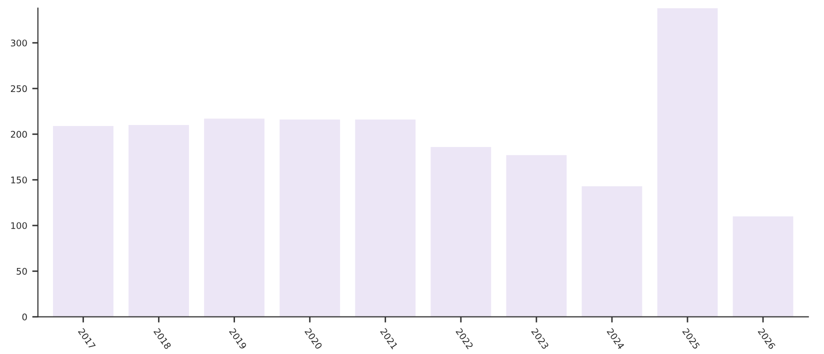 This screenshot has height=354, width=824. I want to click on y-tick-label: 200, so click(18, 134).